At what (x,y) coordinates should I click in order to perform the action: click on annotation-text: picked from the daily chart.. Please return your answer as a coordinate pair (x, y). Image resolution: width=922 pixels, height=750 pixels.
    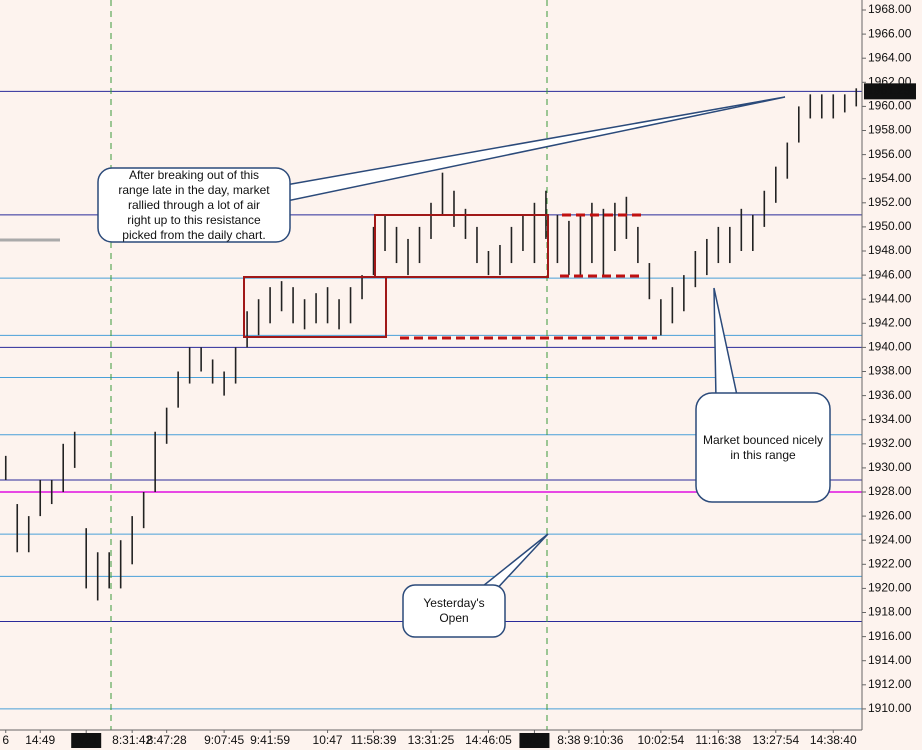
    Looking at the image, I should click on (193, 235).